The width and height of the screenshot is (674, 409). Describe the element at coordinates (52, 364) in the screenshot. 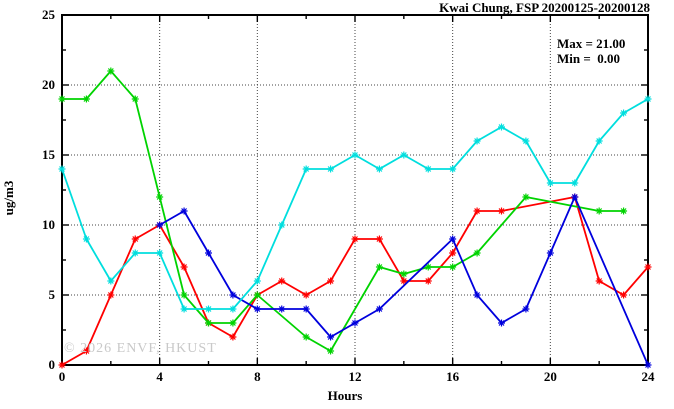

I see `y-tick-label: 0` at that location.